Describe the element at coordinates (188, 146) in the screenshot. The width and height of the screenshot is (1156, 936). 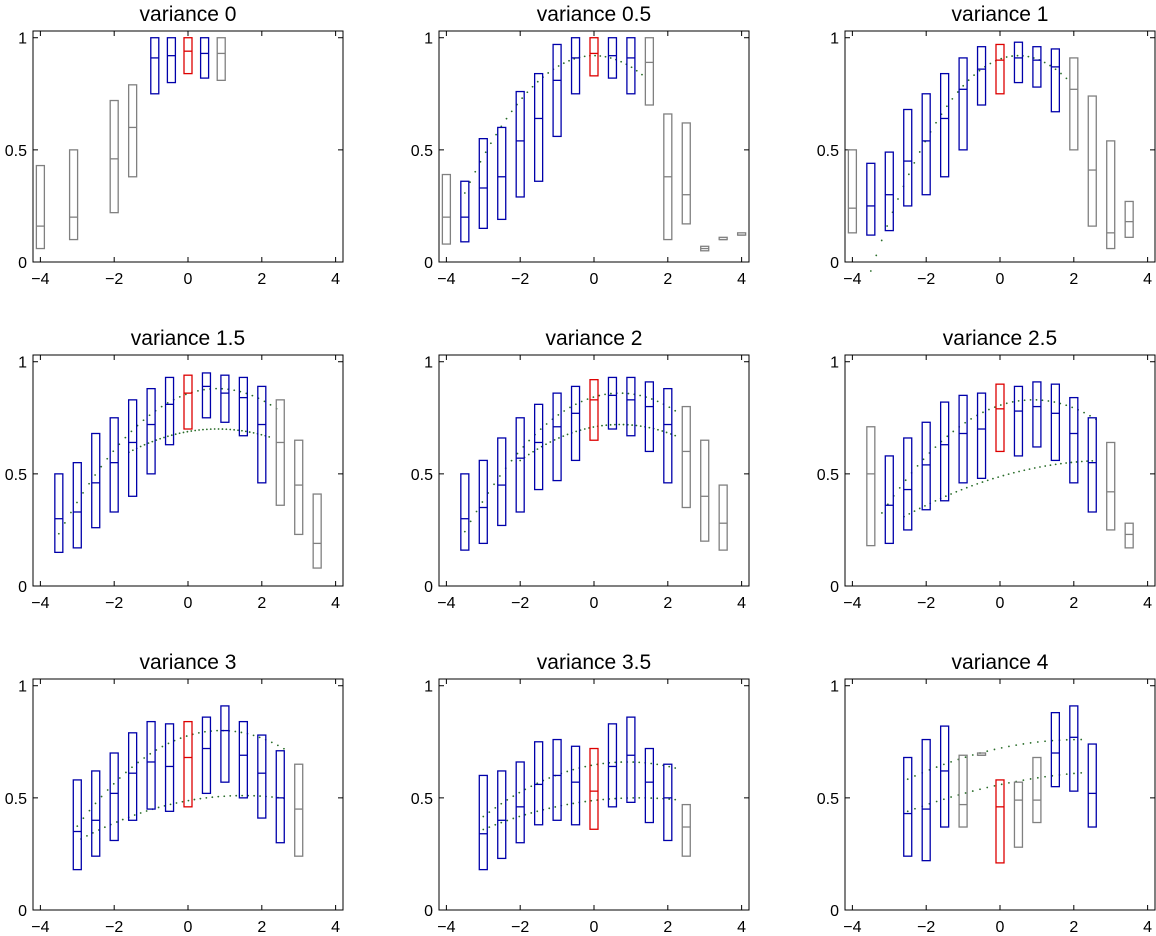
I see `plot-frame` at that location.